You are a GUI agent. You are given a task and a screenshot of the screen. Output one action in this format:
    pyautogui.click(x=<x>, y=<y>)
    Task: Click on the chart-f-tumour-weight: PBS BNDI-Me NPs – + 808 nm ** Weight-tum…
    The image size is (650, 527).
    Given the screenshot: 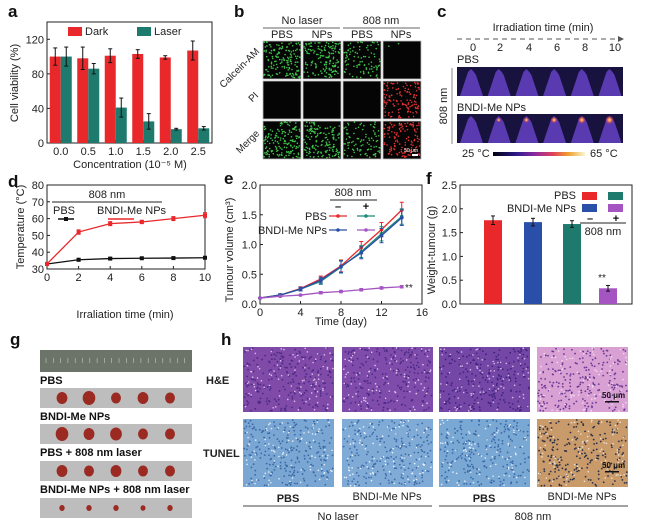 What is the action you would take?
    pyautogui.click(x=529, y=245)
    